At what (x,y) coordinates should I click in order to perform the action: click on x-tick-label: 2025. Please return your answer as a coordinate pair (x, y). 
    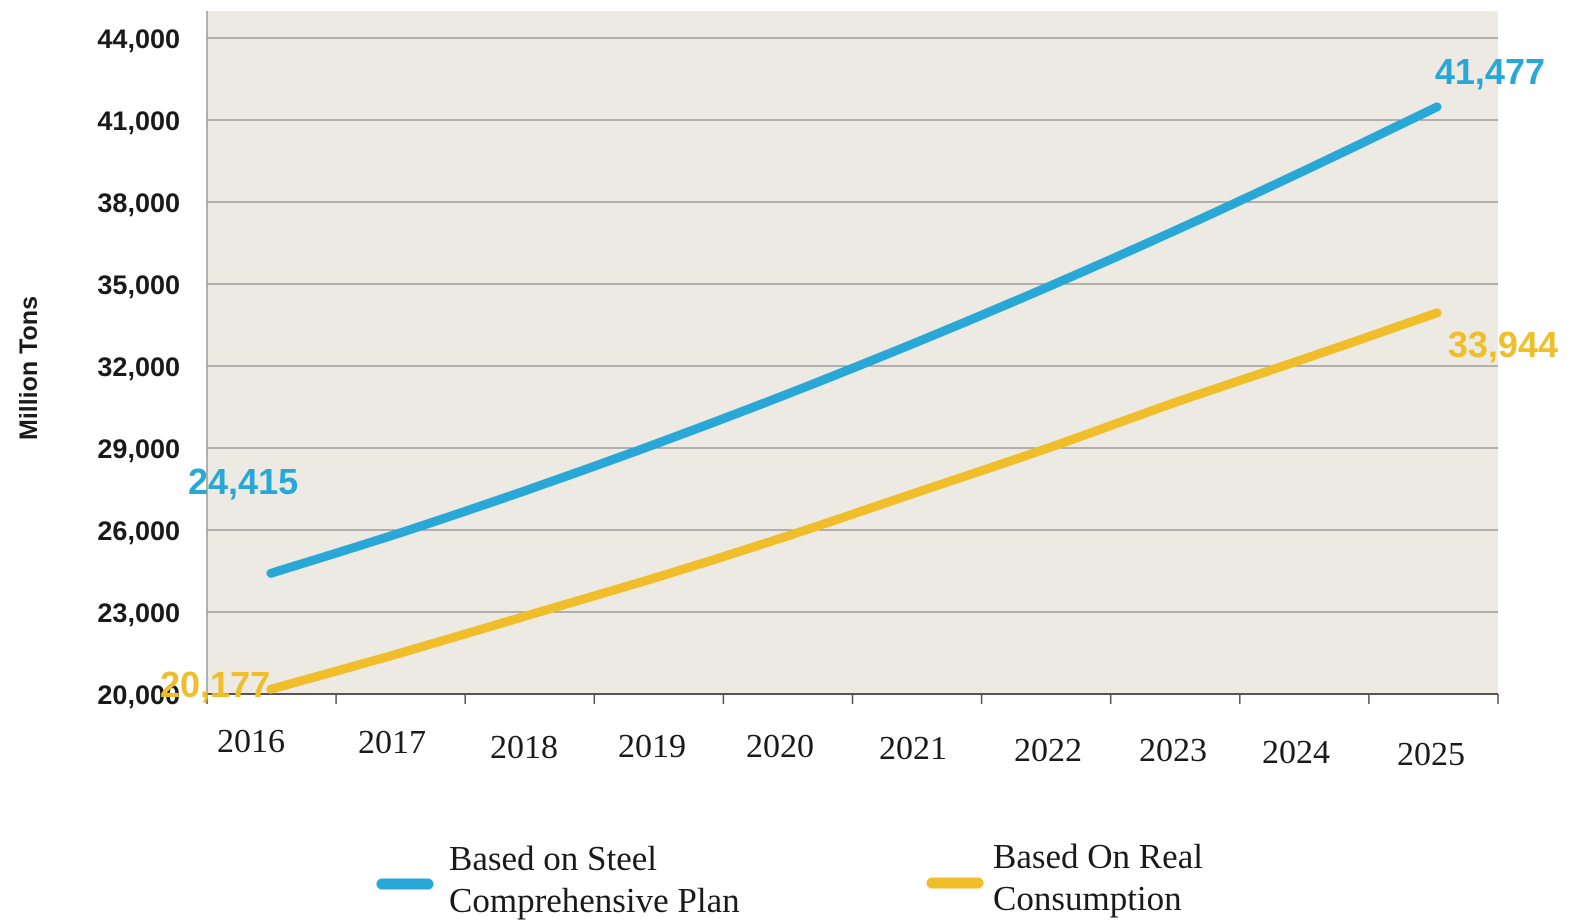
    Looking at the image, I should click on (1431, 754).